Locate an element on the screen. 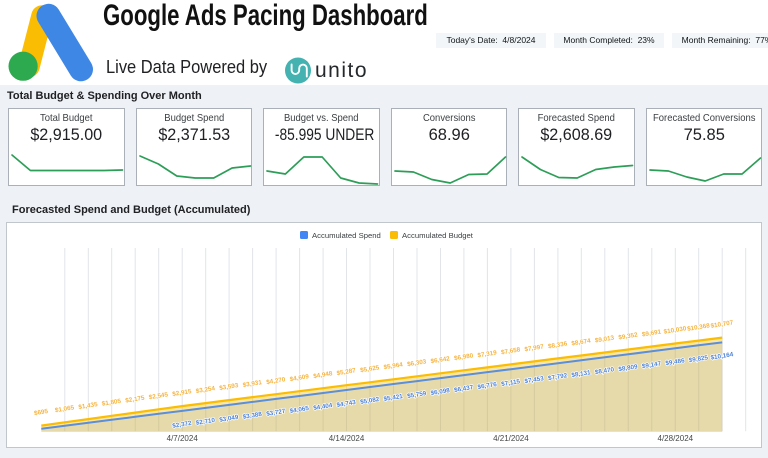 The height and width of the screenshot is (458, 768). svg-text: $5,964 is located at coordinates (393, 366).